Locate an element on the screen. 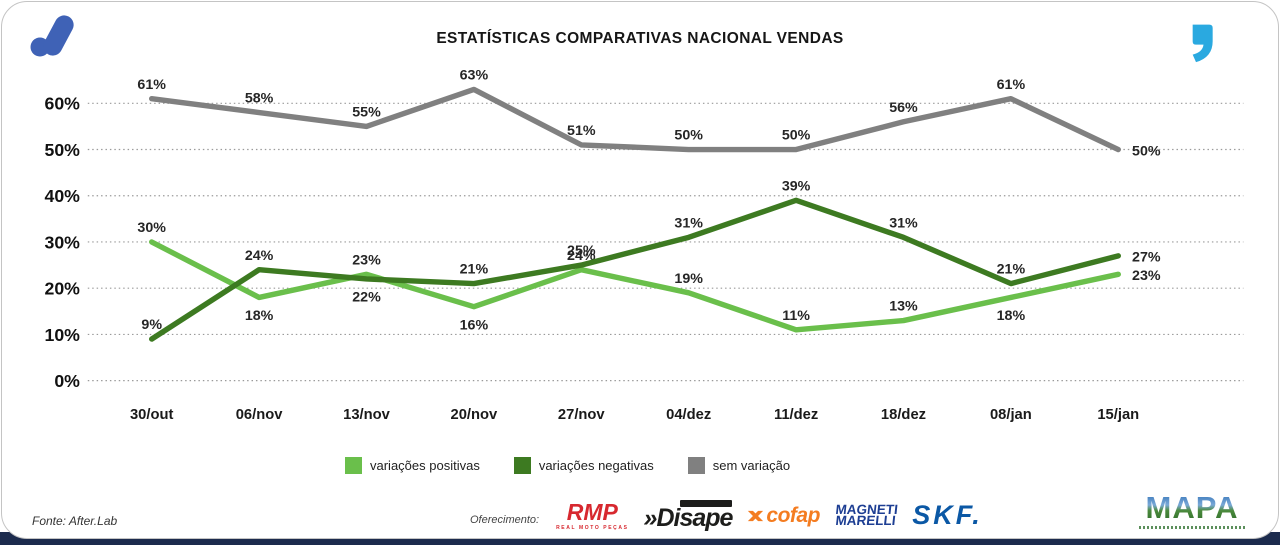 The height and width of the screenshot is (545, 1280). svg-text: 25% is located at coordinates (581, 251).